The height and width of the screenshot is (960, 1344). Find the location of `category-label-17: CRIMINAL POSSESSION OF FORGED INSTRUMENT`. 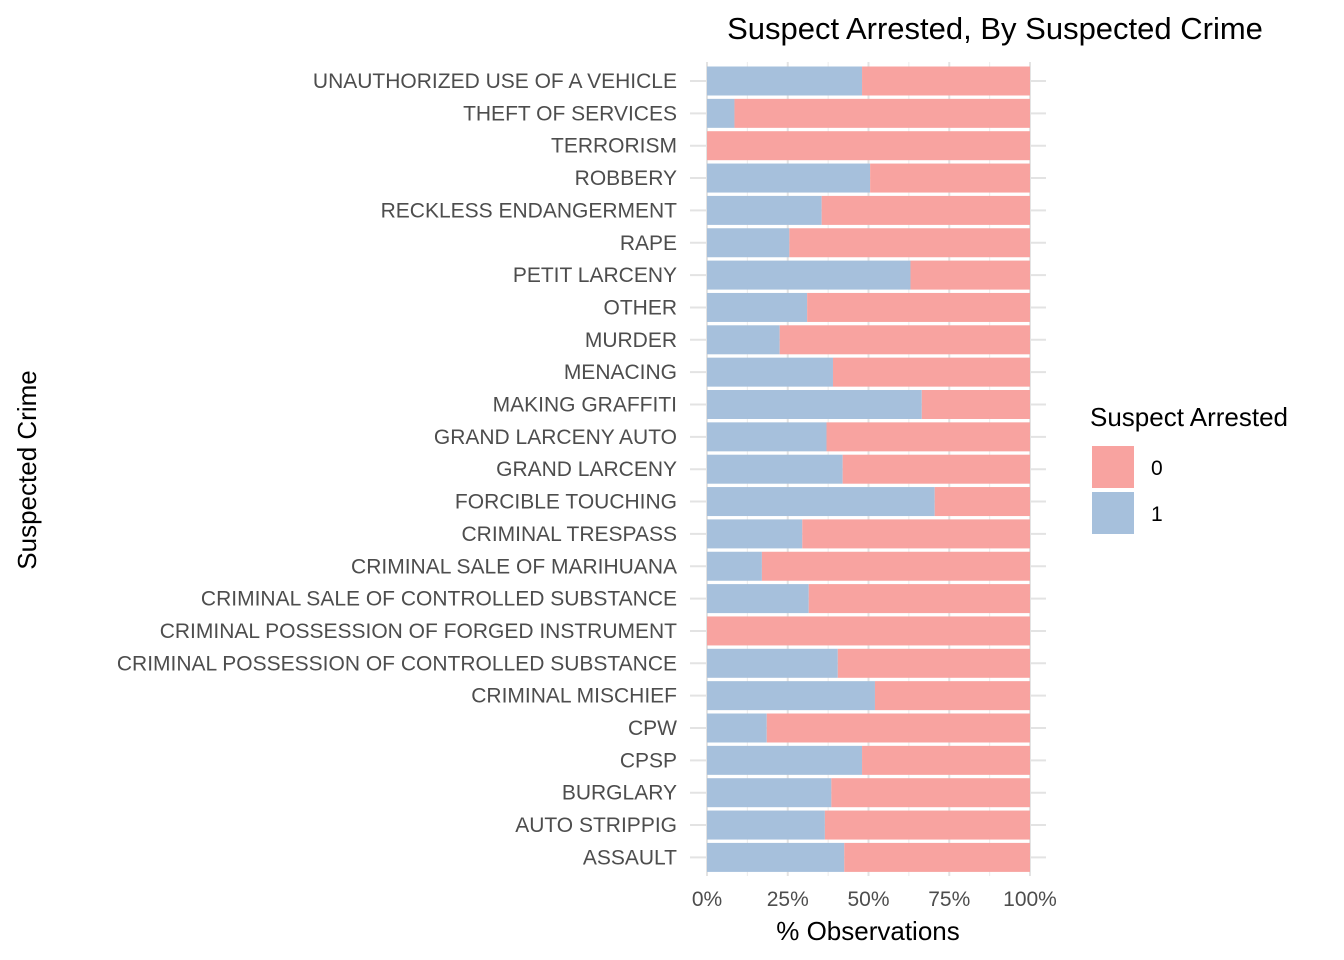

category-label-17: CRIMINAL POSSESSION OF FORGED INSTRUMENT is located at coordinates (418, 631).